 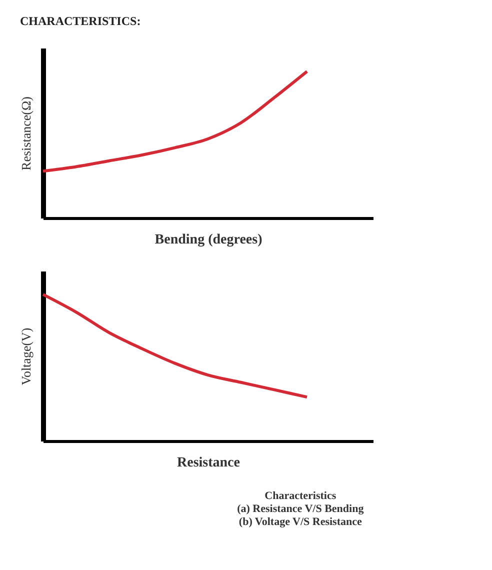 I want to click on text: Characteristics, so click(x=300, y=496).